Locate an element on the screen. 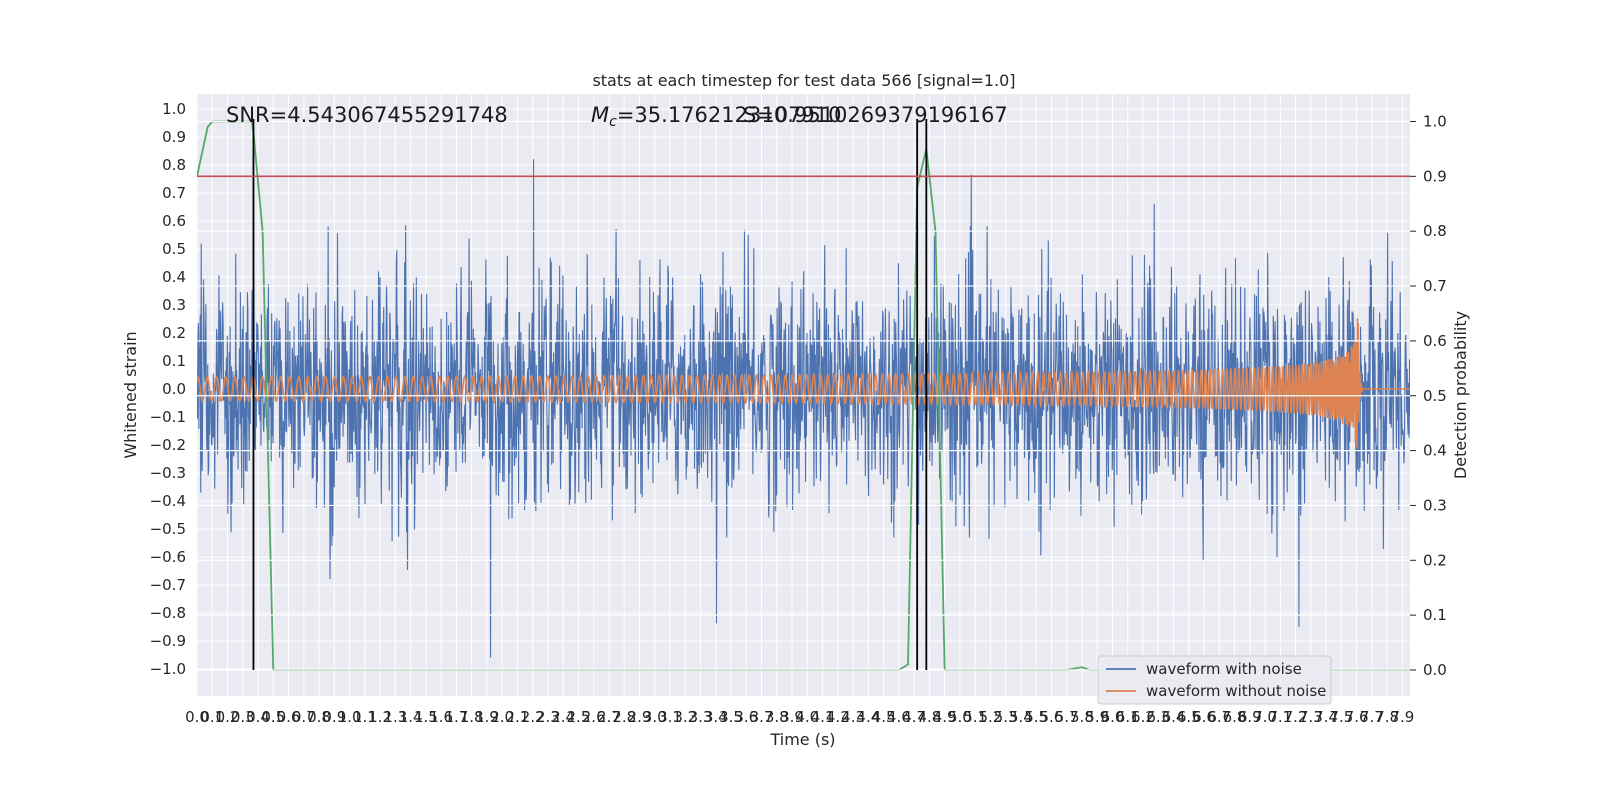 The height and width of the screenshot is (800, 1600). x-tick-label: 0.3 is located at coordinates (243, 717).